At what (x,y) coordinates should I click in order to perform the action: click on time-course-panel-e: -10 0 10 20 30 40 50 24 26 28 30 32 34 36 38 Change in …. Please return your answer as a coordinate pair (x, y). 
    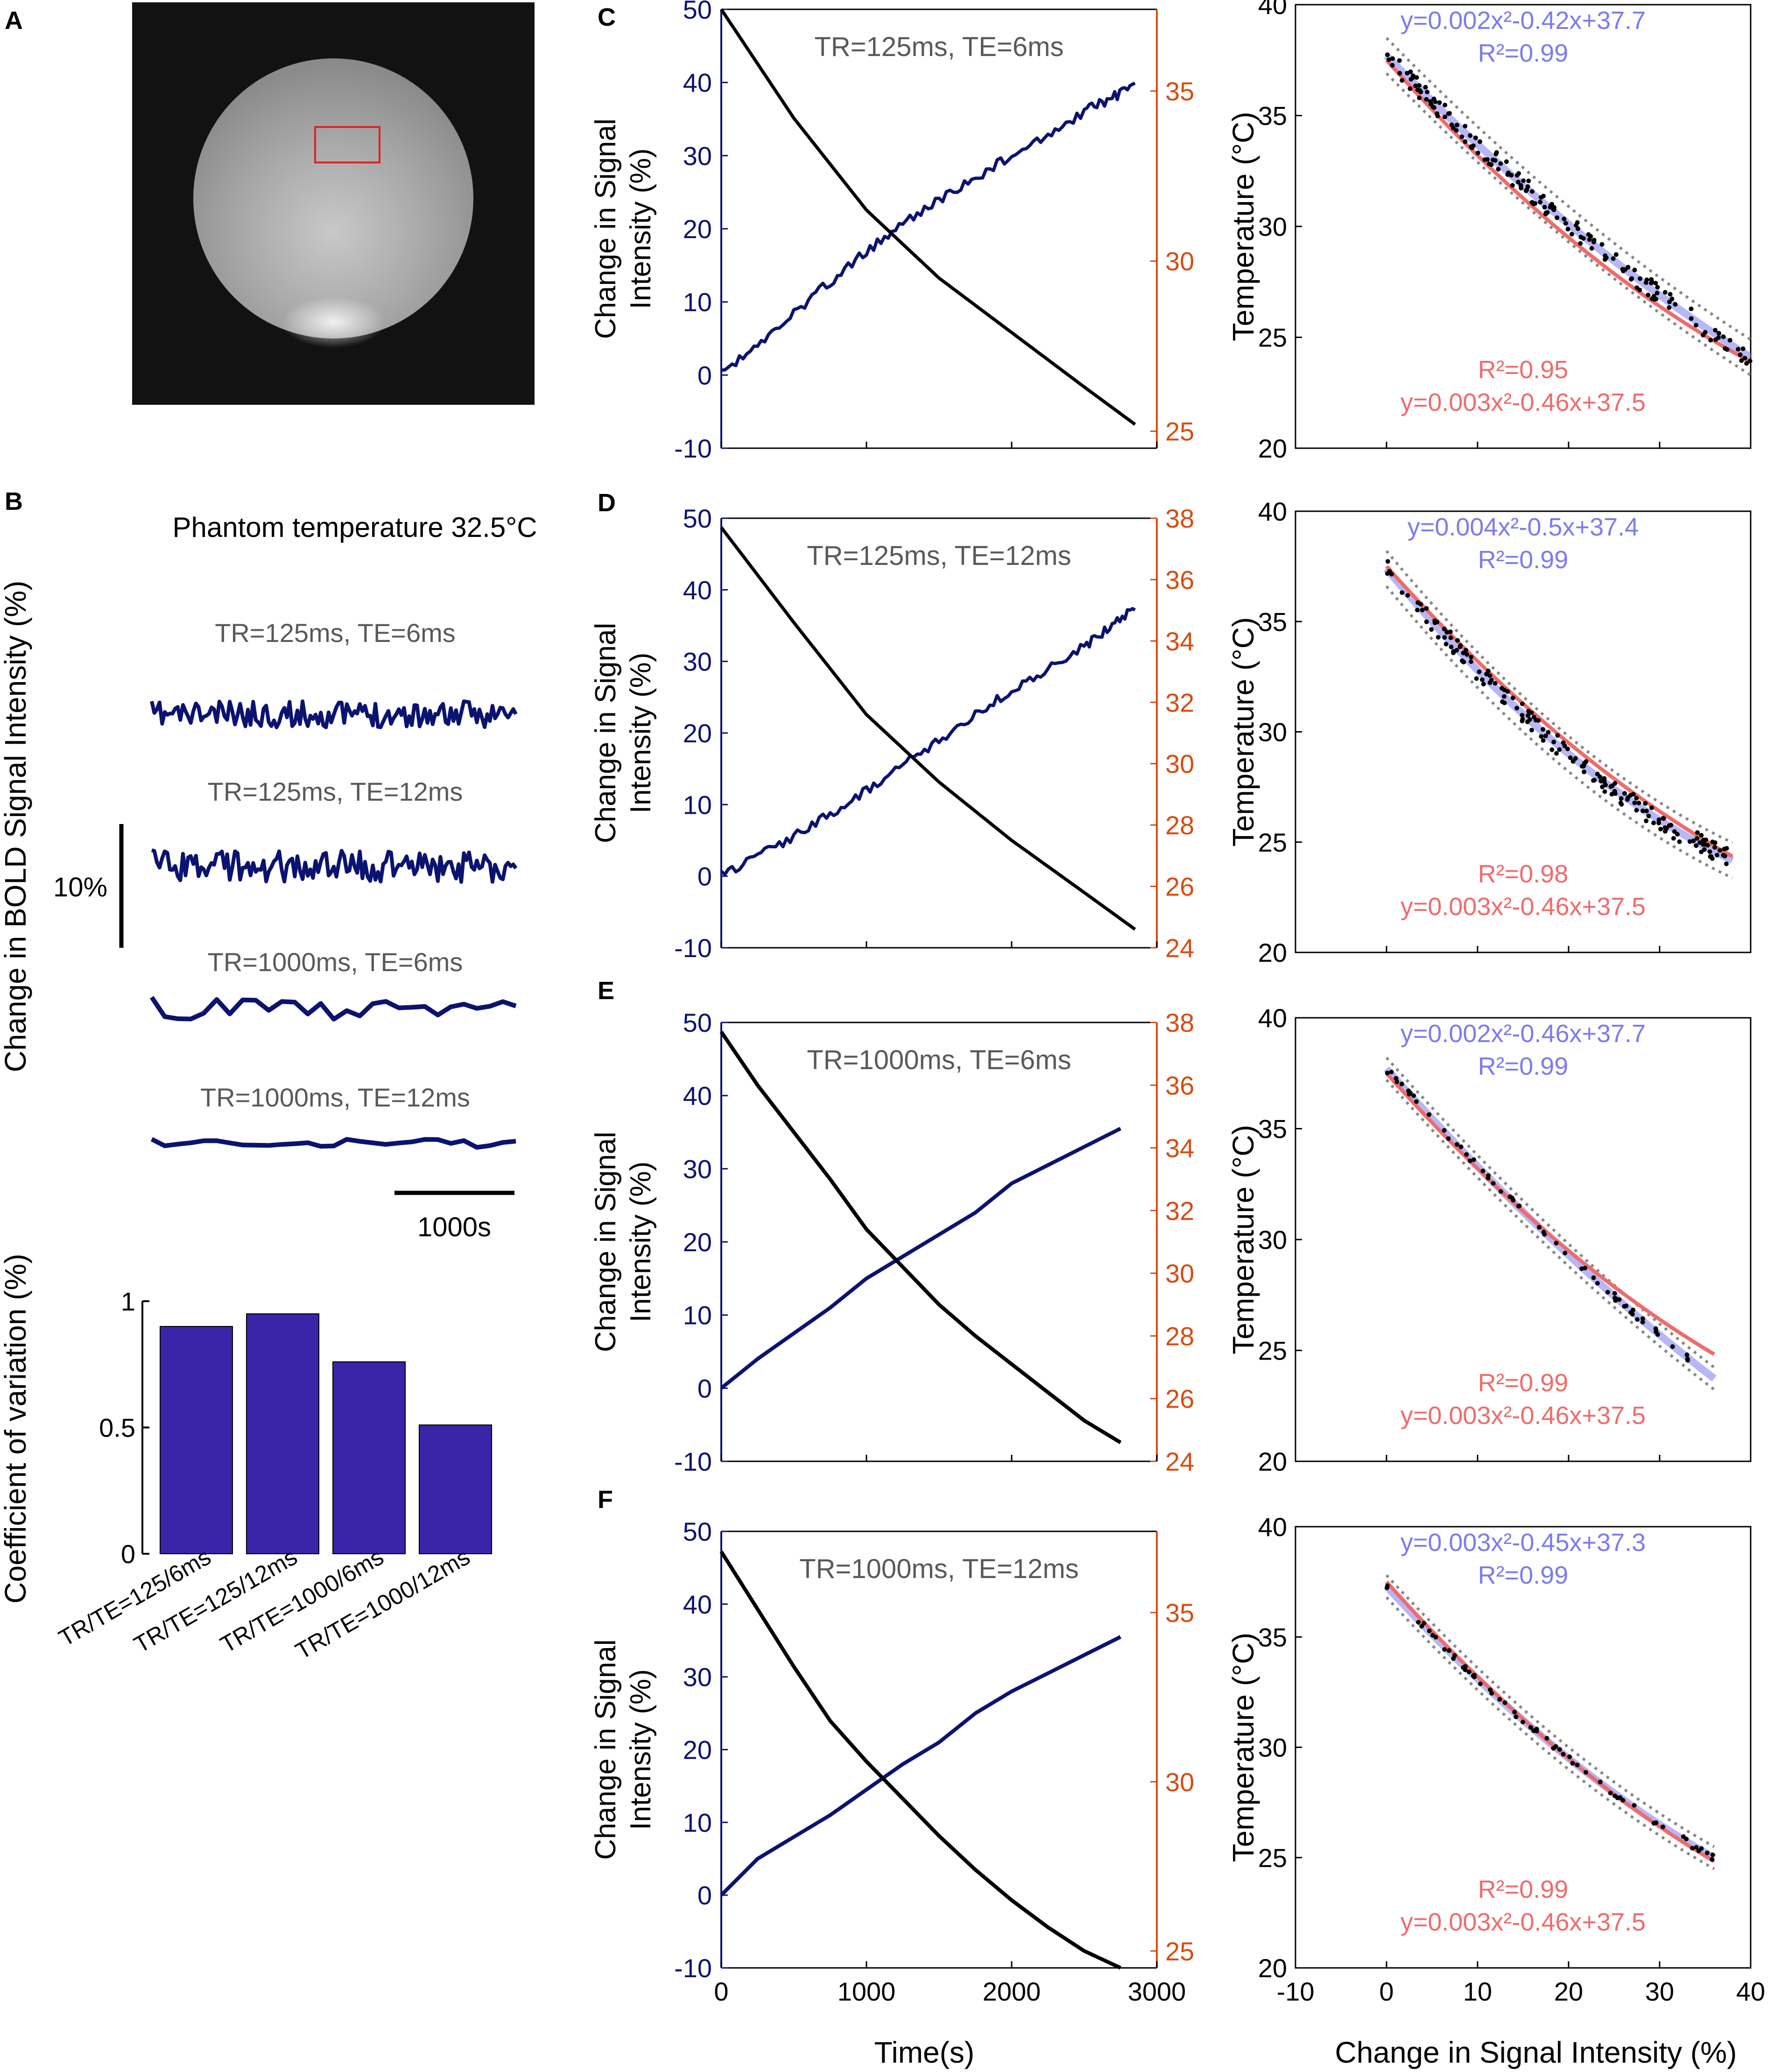
    Looking at the image, I should click on (892, 1242).